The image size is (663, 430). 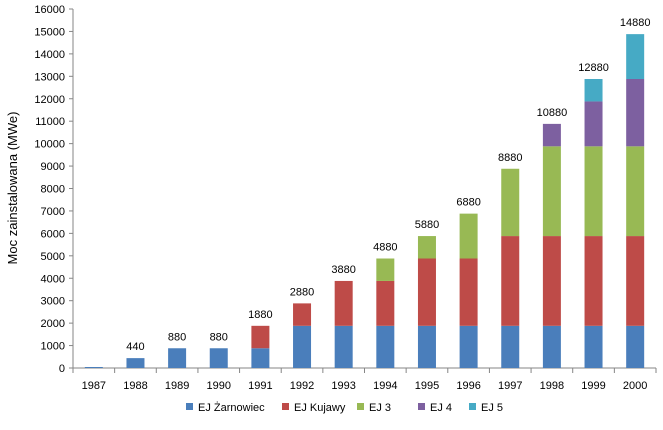 What do you see at coordinates (468, 386) in the screenshot?
I see `x-tick-label: 1996` at bounding box center [468, 386].